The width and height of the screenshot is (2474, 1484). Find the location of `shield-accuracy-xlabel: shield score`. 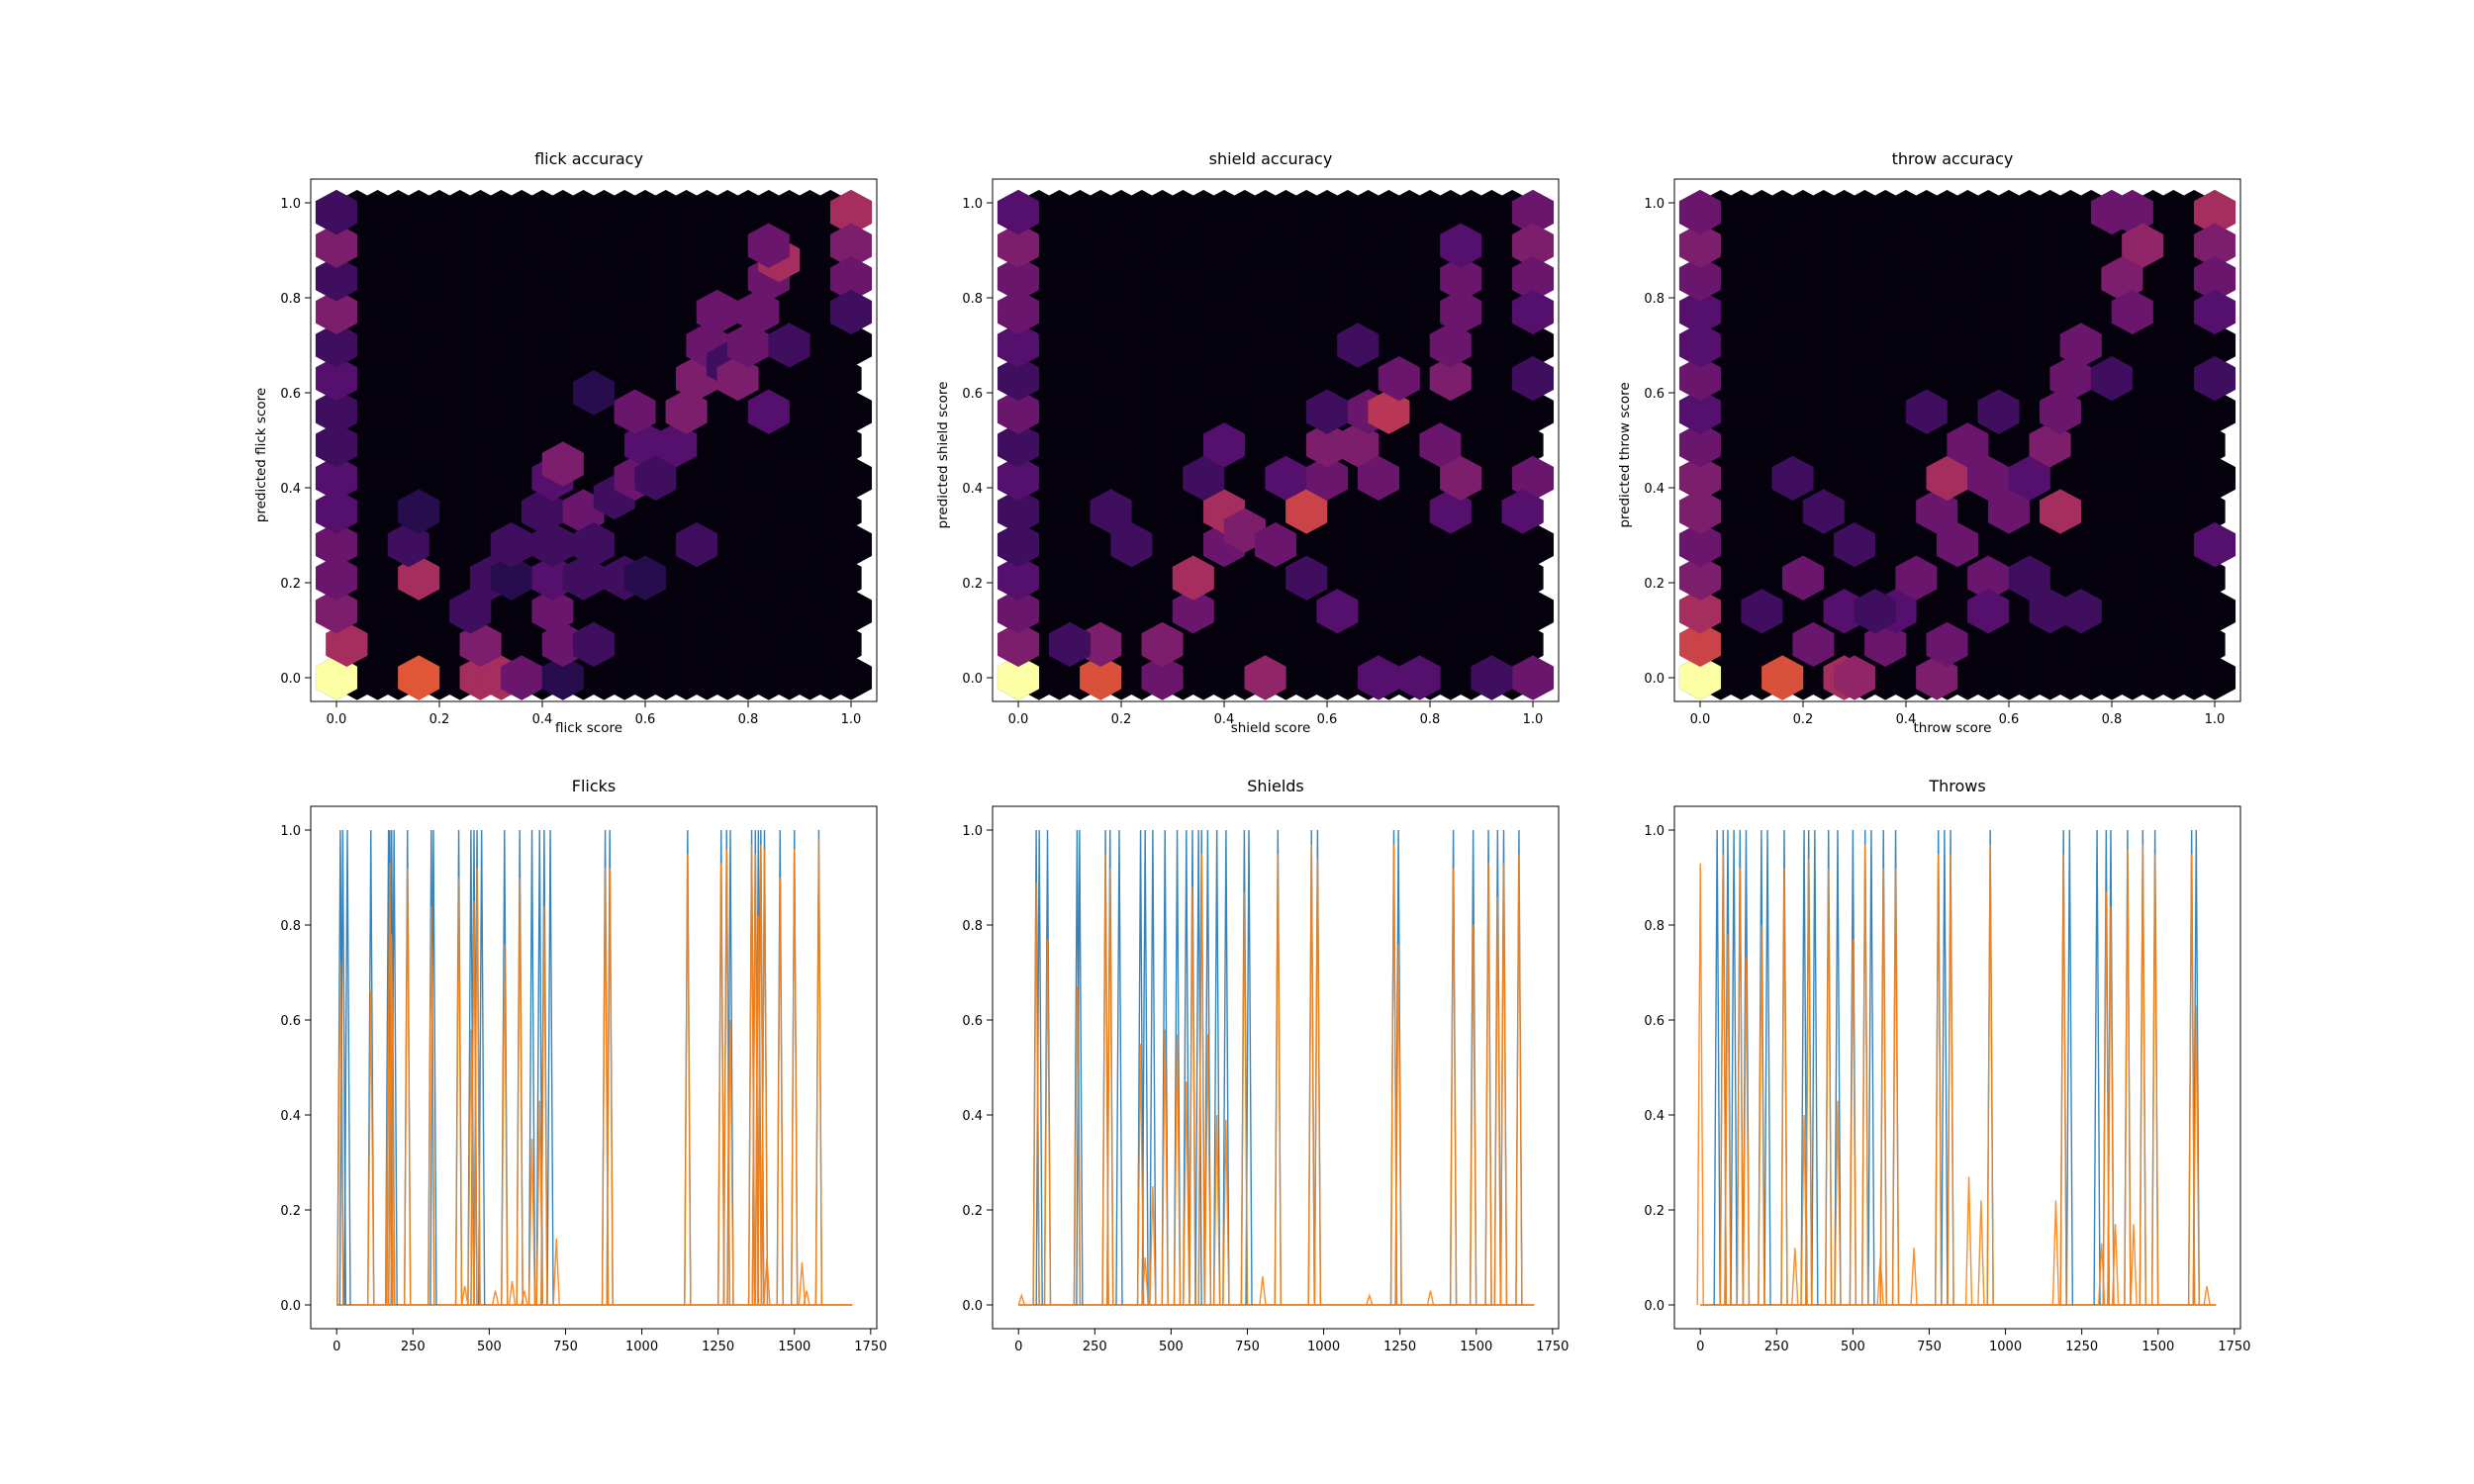

shield-accuracy-xlabel: shield score is located at coordinates (1271, 728).